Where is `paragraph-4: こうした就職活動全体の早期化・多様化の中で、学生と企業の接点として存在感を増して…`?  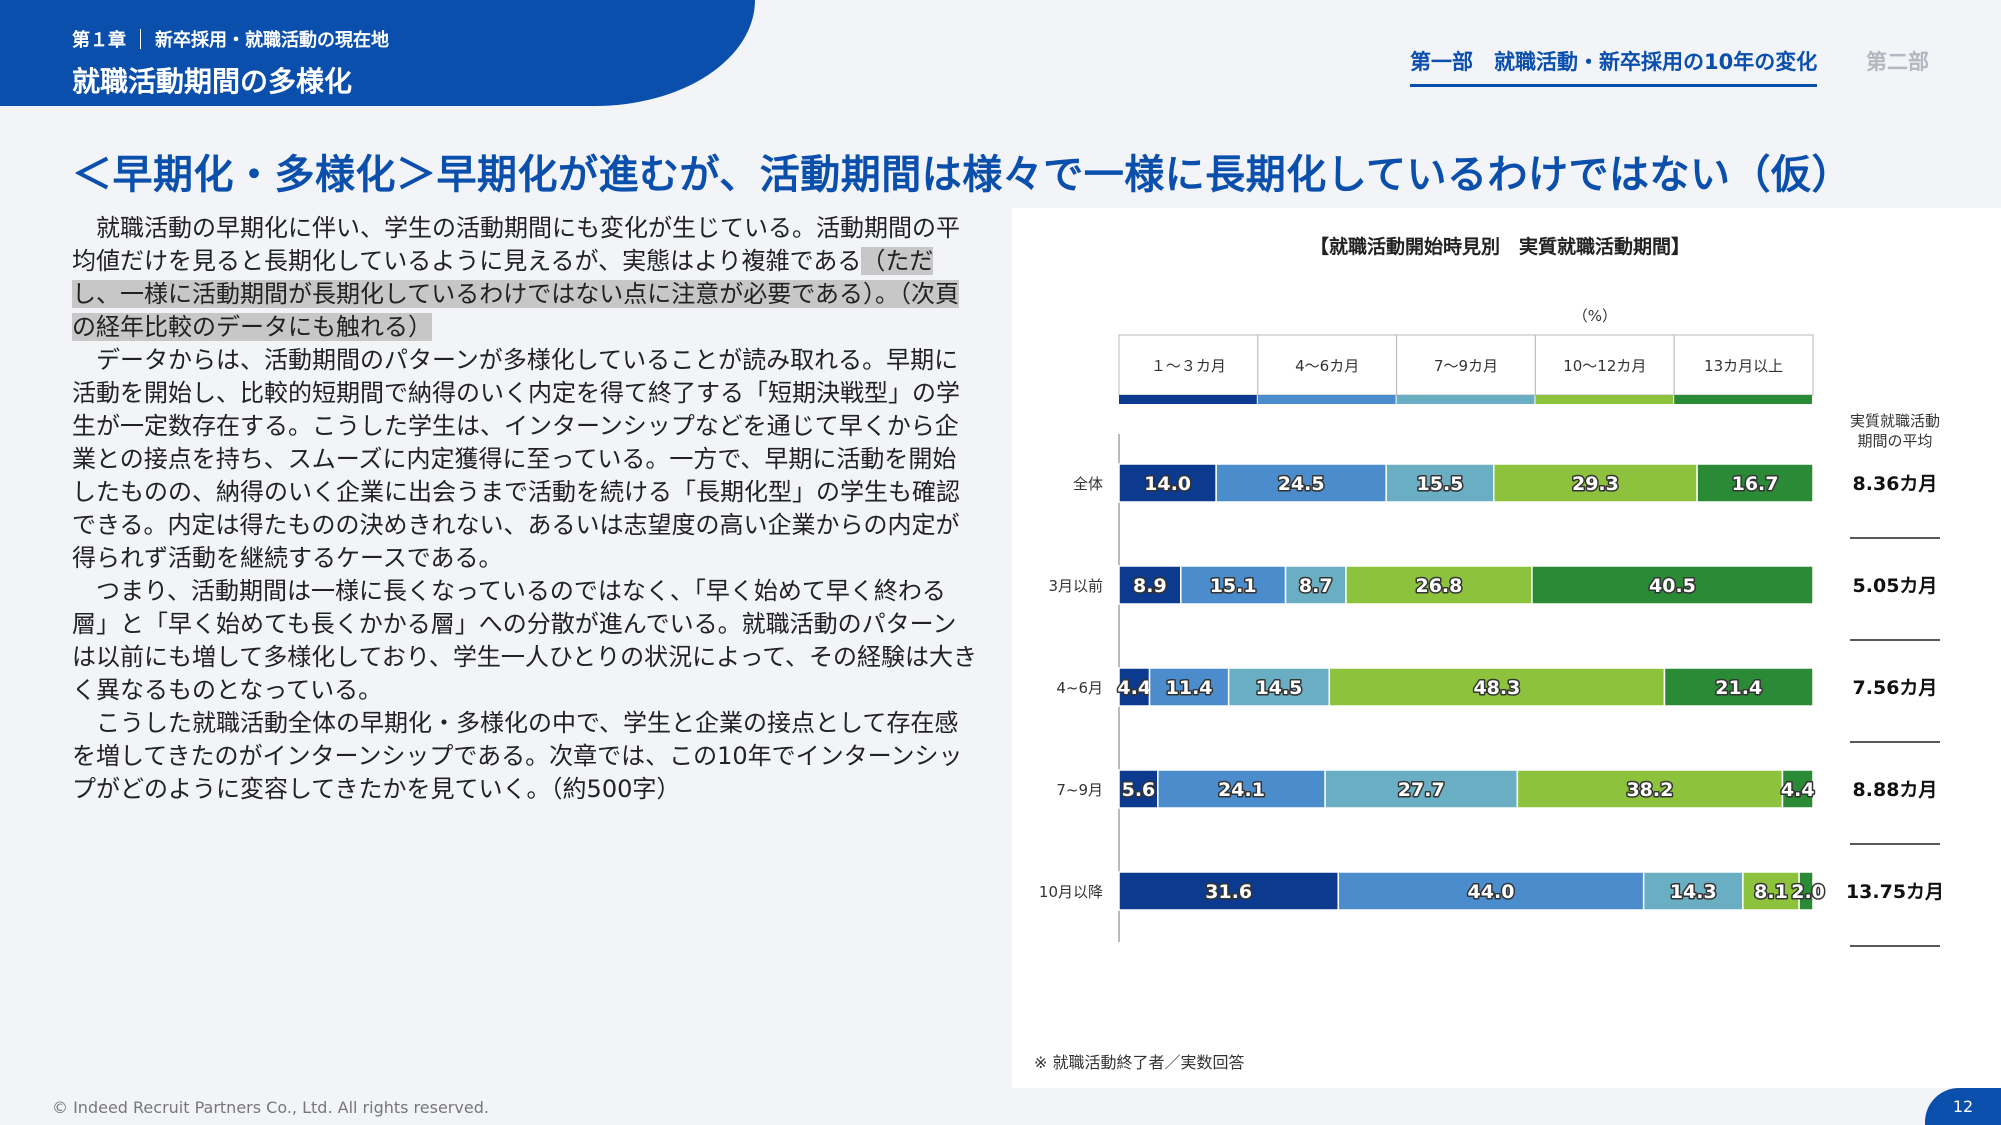
paragraph-4: こうした就職活動全体の早期化・多様化の中で、学生と企業の接点として存在感を増して… is located at coordinates (517, 756).